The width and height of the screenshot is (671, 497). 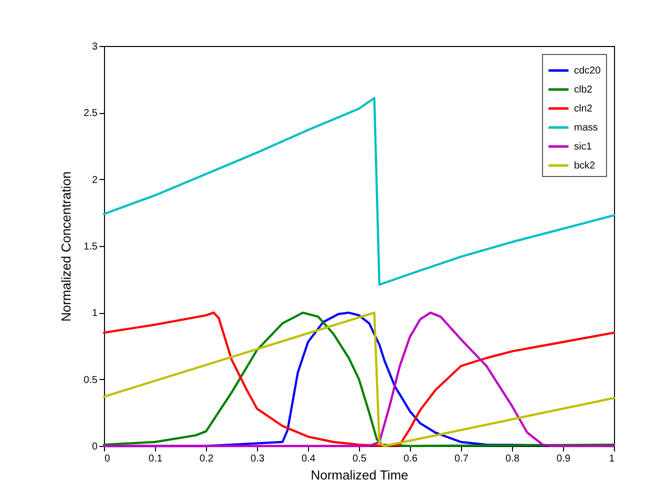 What do you see at coordinates (563, 459) in the screenshot?
I see `x-tick-label: 0.9` at bounding box center [563, 459].